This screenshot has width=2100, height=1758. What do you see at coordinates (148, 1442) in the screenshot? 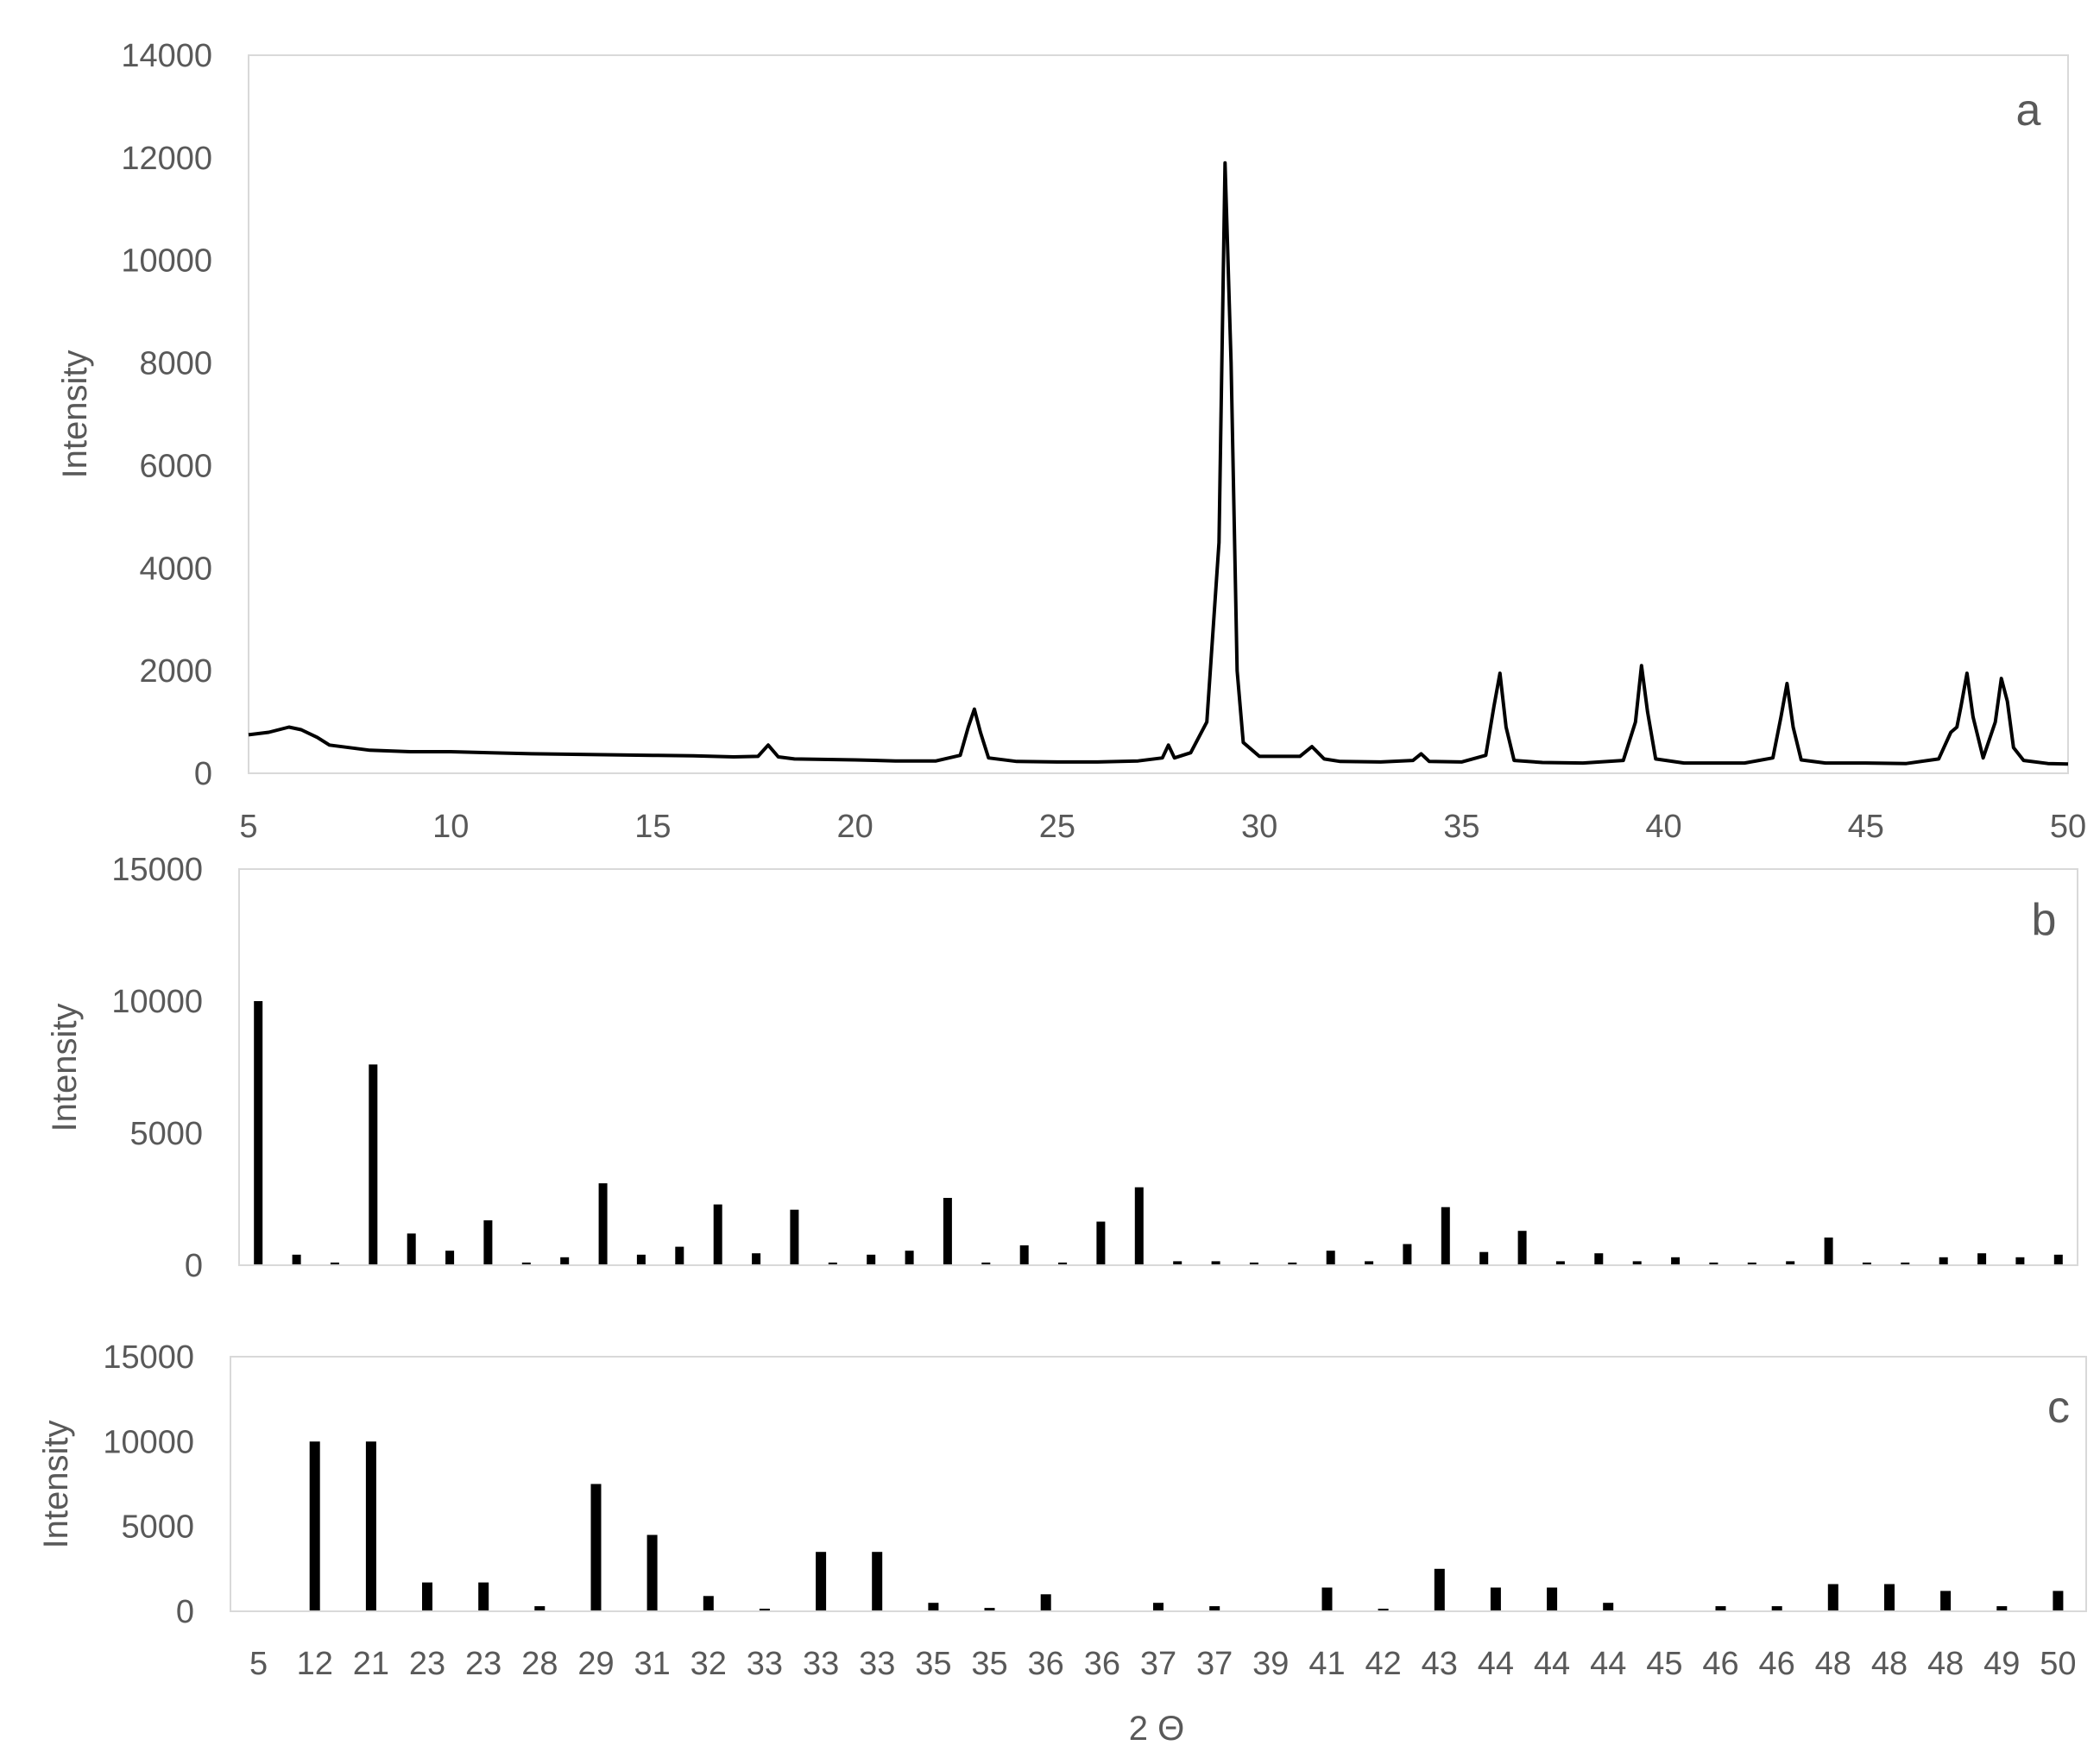
I see `panel-c-y-tick-label: 10000` at bounding box center [148, 1442].